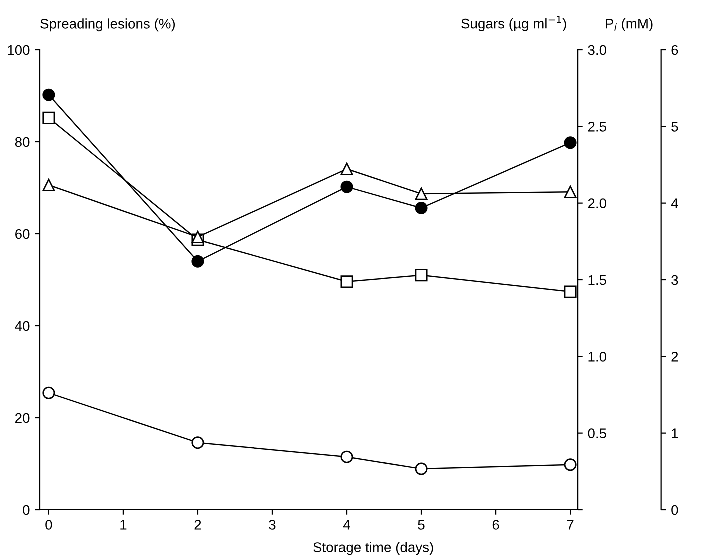 The width and height of the screenshot is (726, 555). Describe the element at coordinates (675, 127) in the screenshot. I see `y3-tick-label: 5` at that location.